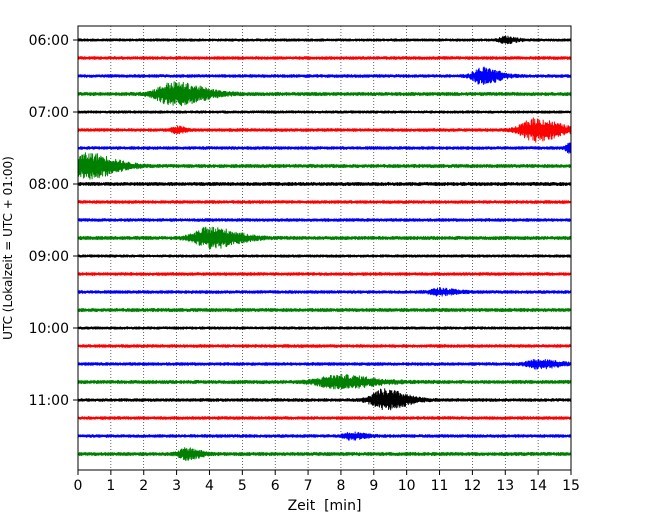 The height and width of the screenshot is (525, 650). What do you see at coordinates (327, 482) in the screenshot?
I see `x-axis-ticks: 0 1 2 3 4 5 6 7 8 9 10 11 12 13 14 15` at bounding box center [327, 482].